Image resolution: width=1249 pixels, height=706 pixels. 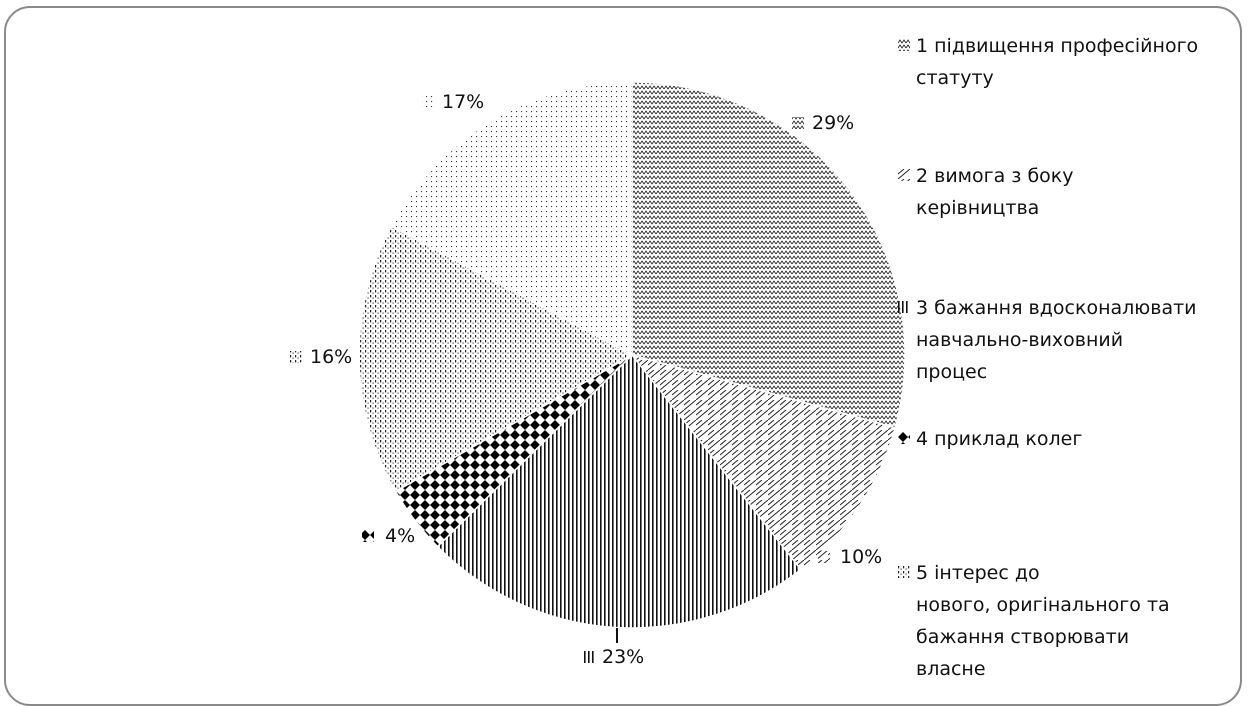 I want to click on legend-item-2-line-2: керівництва, so click(x=978, y=208).